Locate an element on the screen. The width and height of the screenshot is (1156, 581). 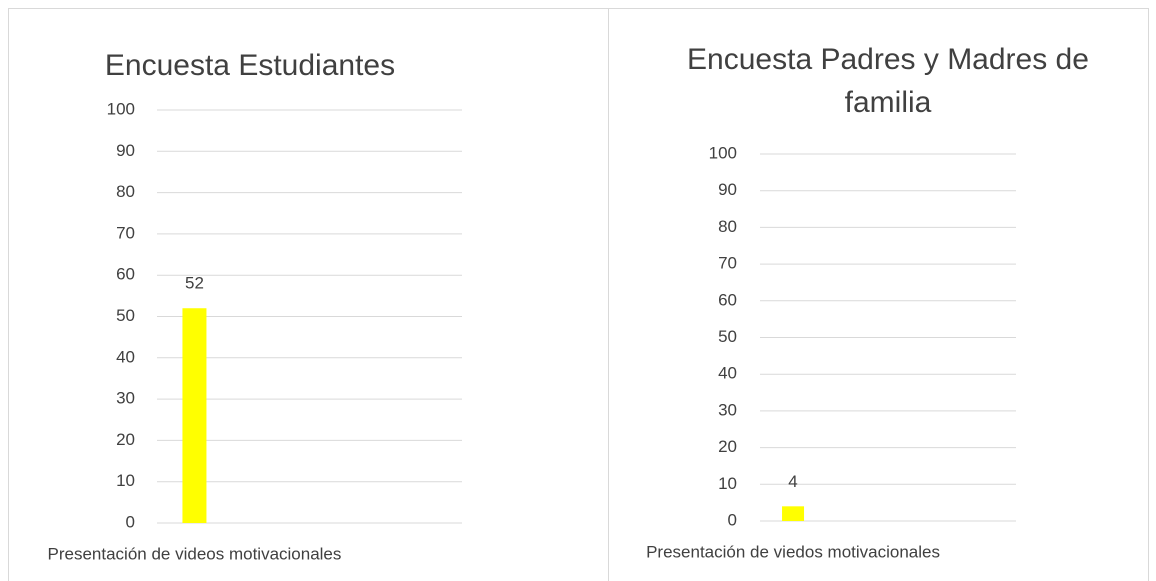
x-tick-label: Presentación de viedos motivacionales is located at coordinates (793, 551).